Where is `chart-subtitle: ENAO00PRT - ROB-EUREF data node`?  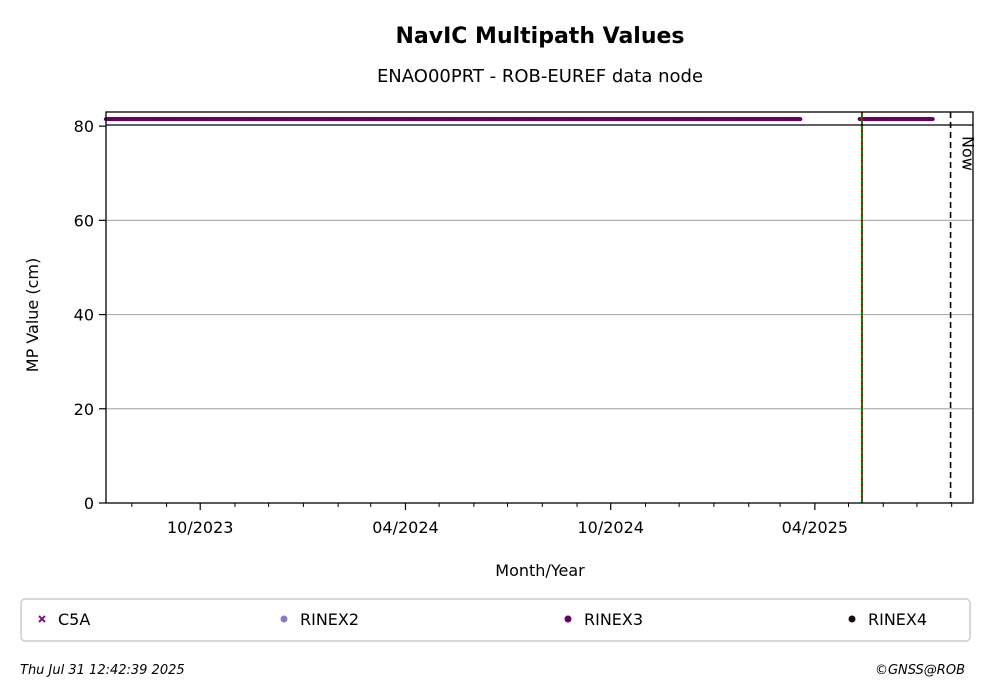
chart-subtitle: ENAO00PRT - ROB-EUREF data node is located at coordinates (540, 76).